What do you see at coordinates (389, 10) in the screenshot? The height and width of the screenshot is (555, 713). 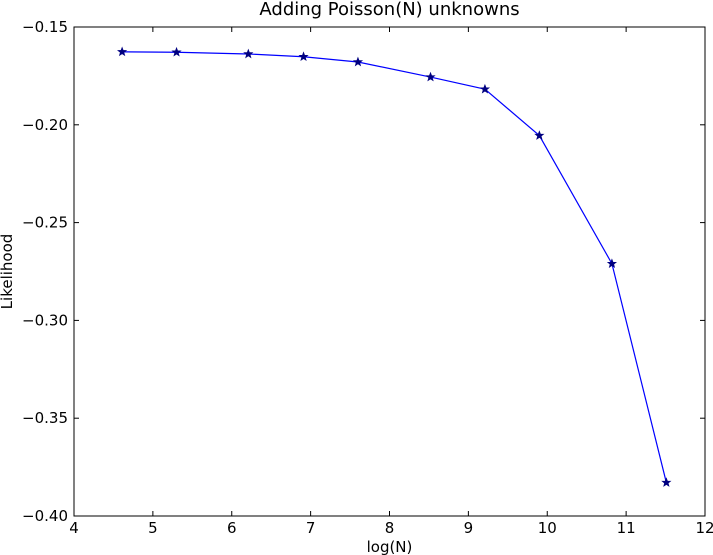 I see `chart-title: Adding Poisson(N) unknowns` at bounding box center [389, 10].